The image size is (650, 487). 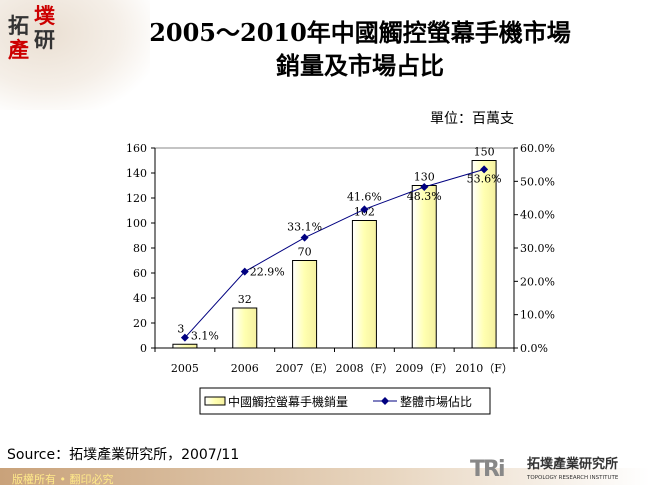 I want to click on x-tick-label: 2005, so click(x=185, y=368).